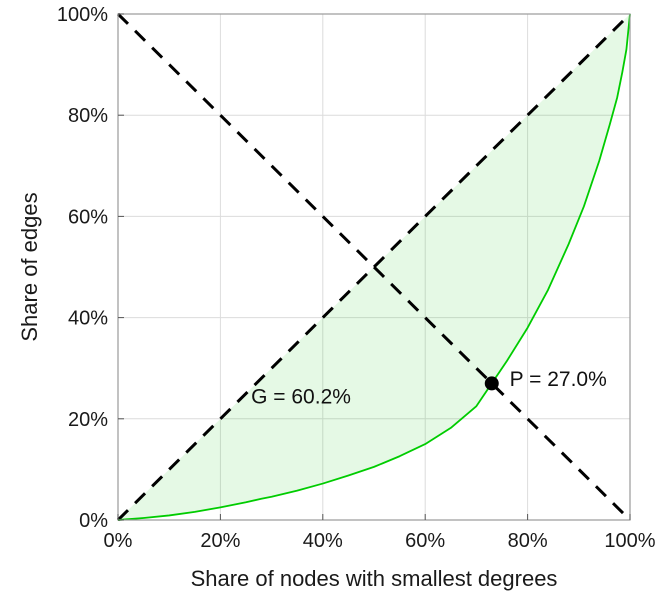 This screenshot has width=668, height=600. What do you see at coordinates (323, 541) in the screenshot?
I see `x-tick-label: 40%` at bounding box center [323, 541].